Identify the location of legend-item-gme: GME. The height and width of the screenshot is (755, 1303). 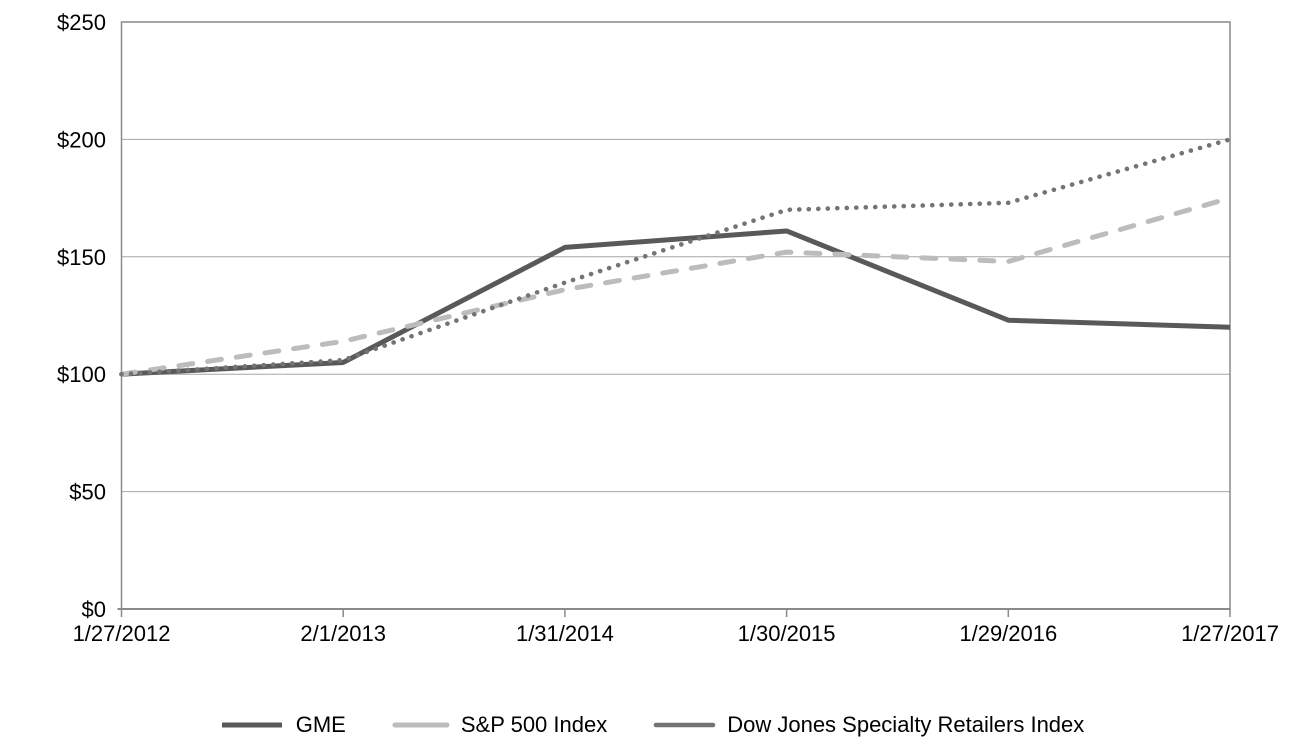
(282, 725).